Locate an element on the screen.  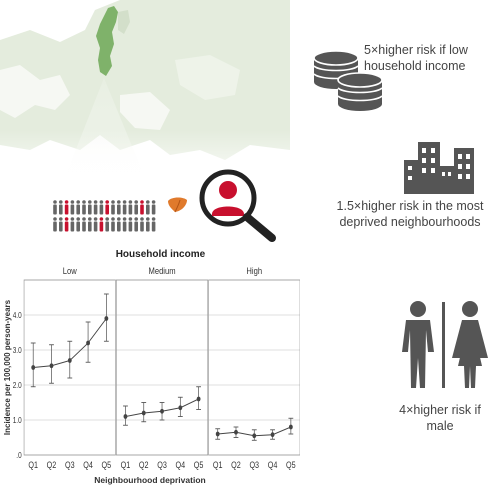
y-tick-label: 4.0 is located at coordinates (17, 315).